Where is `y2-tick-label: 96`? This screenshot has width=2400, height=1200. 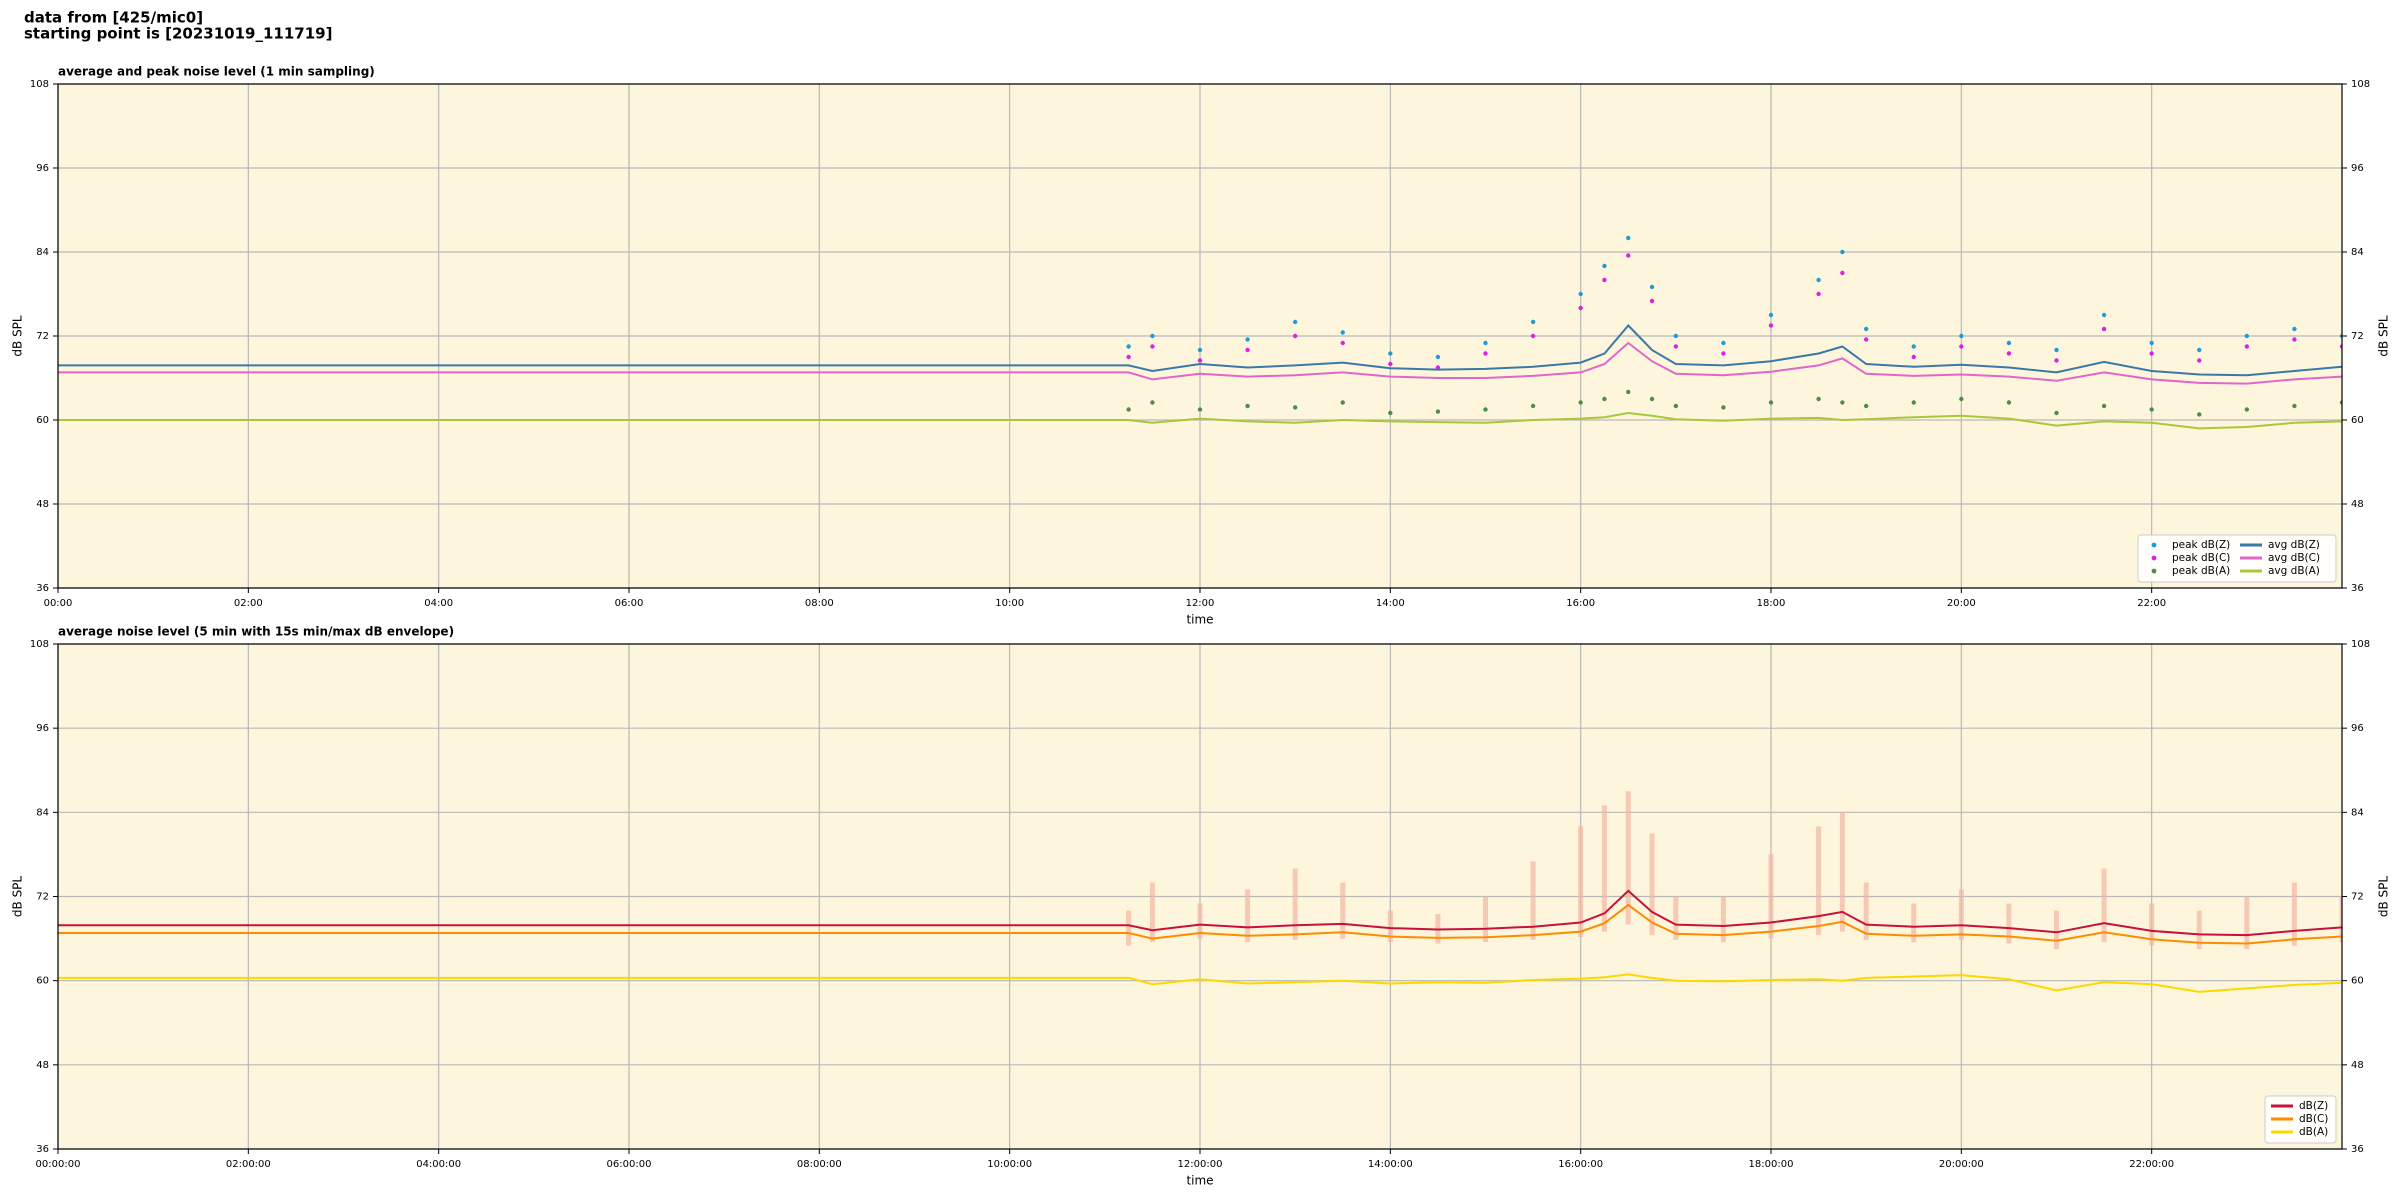 y2-tick-label: 96 is located at coordinates (2357, 168).